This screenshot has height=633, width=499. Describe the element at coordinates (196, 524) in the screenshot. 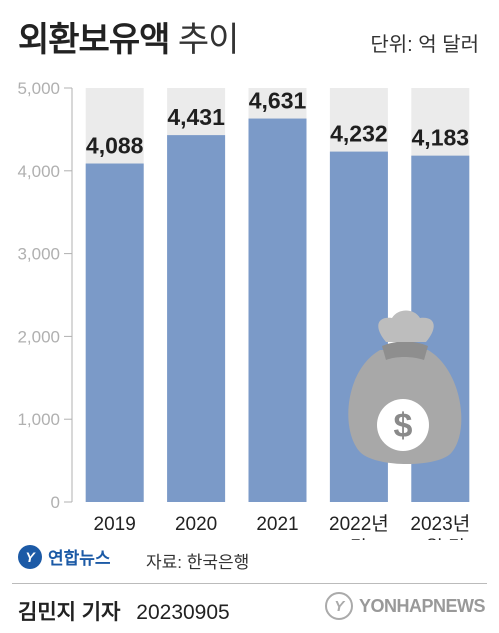

I see `x-tick-label: 2020` at that location.